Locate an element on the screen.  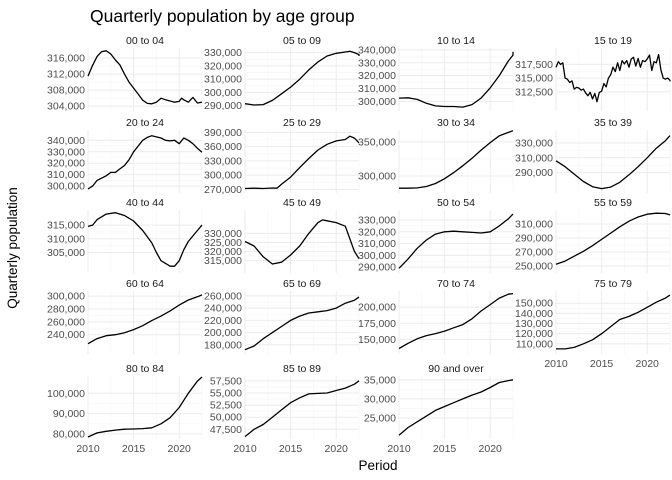
y-tick-label: 360,000 is located at coordinates (223, 147).